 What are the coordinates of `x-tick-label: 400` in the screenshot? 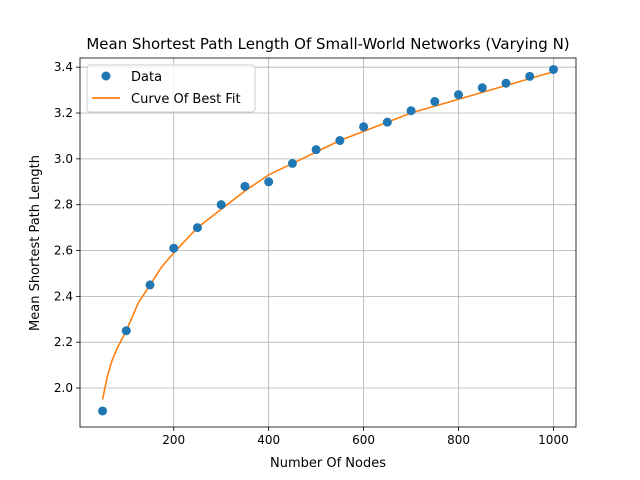 It's located at (268, 440).